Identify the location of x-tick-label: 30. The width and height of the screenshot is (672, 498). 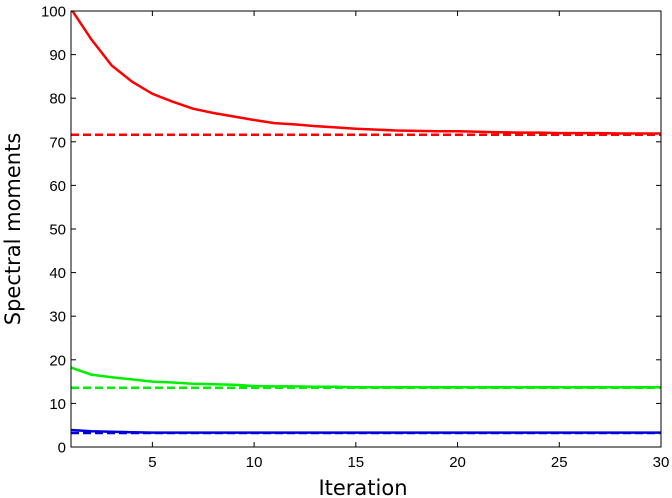
(661, 462).